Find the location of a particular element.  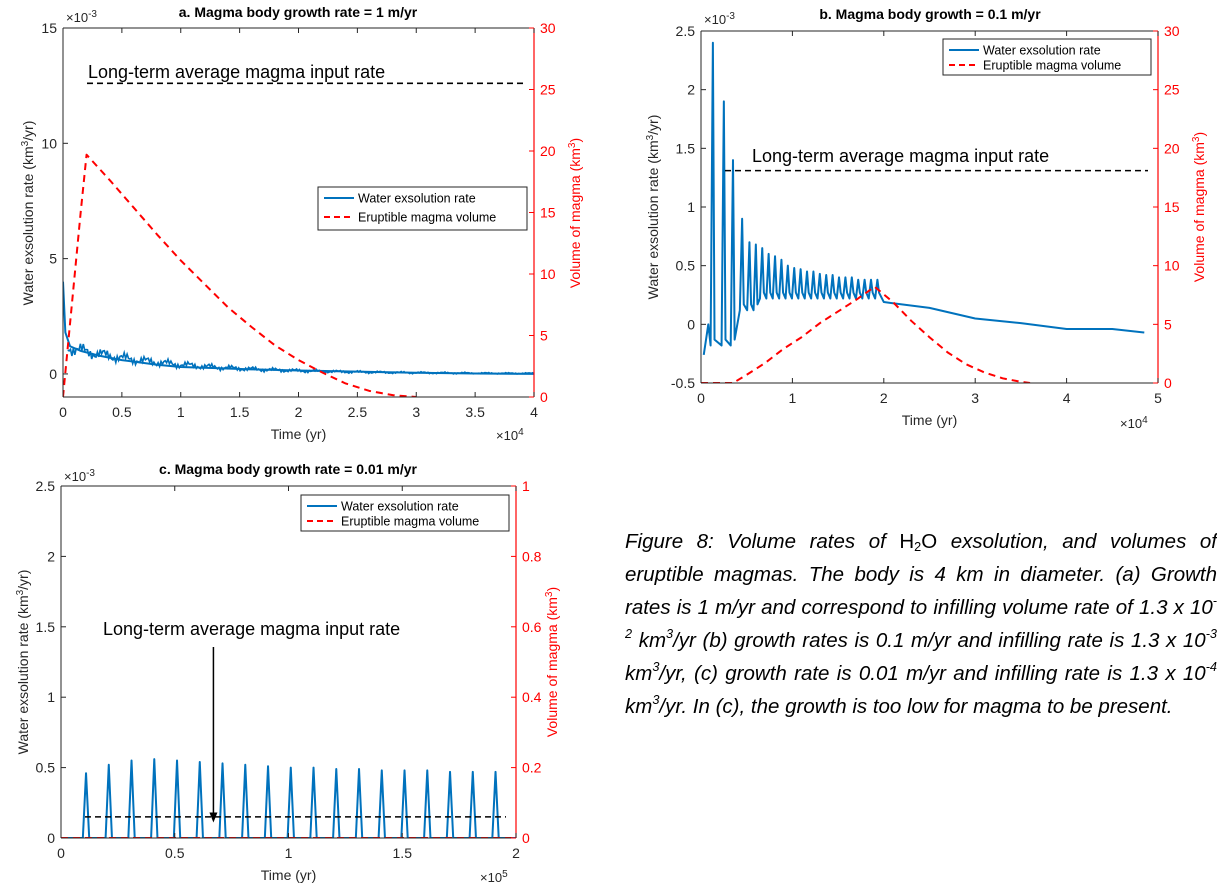

y-tick-label-right: 0.4 is located at coordinates (532, 697).